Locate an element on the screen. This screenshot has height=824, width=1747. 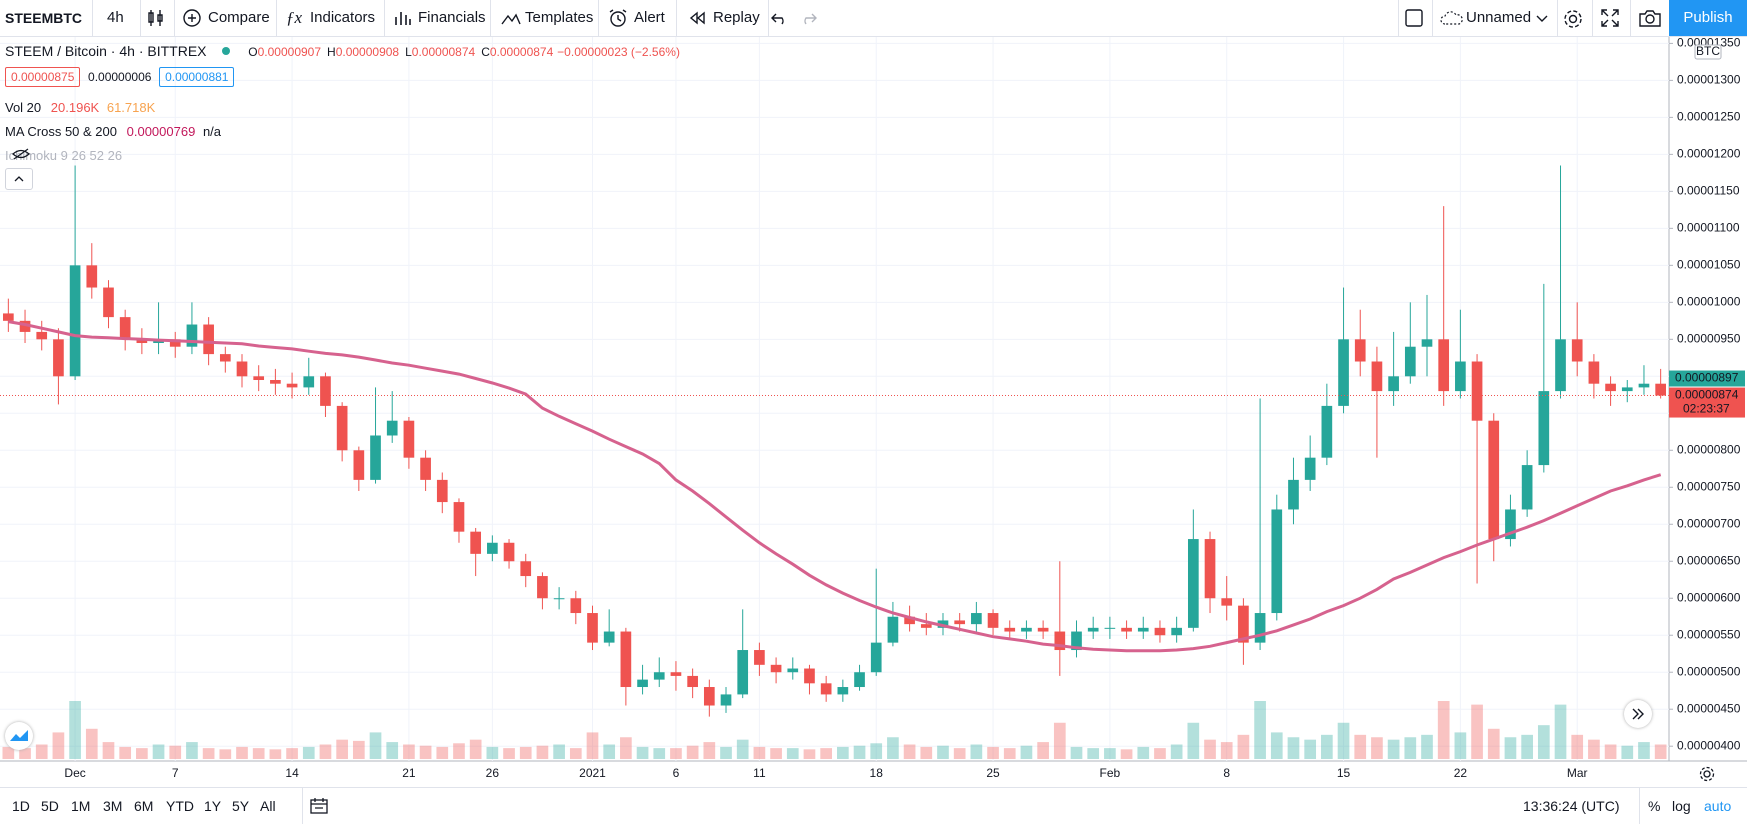
auto-toggle: auto is located at coordinates (1718, 806).